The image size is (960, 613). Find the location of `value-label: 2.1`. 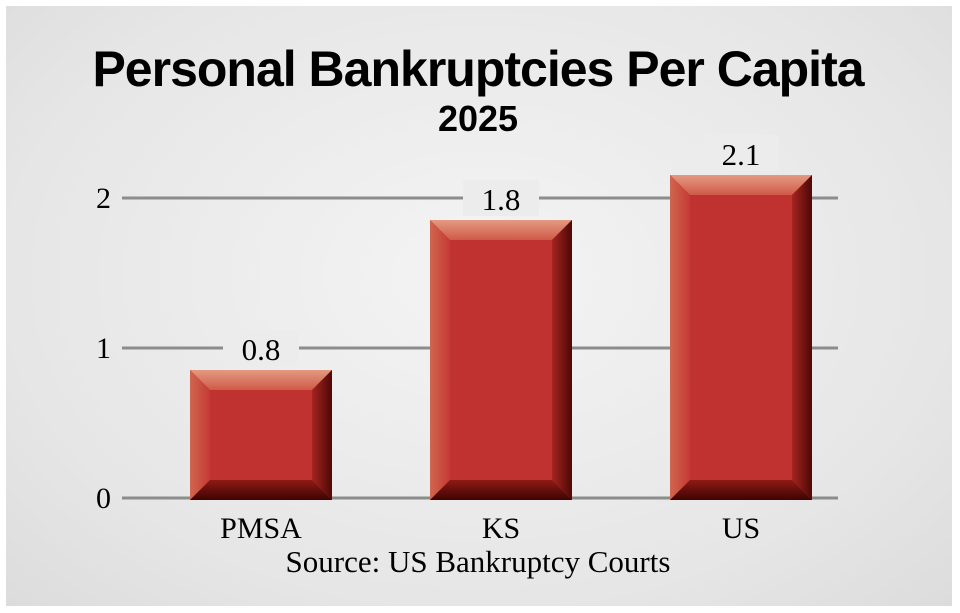

value-label: 2.1 is located at coordinates (741, 154).